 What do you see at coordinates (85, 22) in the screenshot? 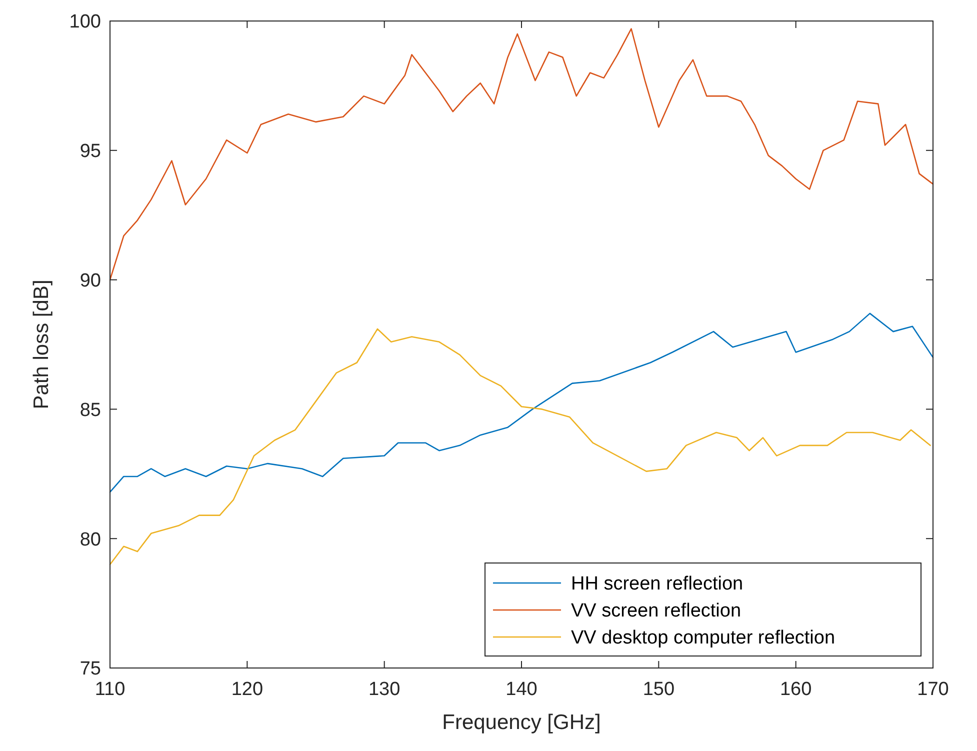
I see `y-tick-label: 100` at bounding box center [85, 22].